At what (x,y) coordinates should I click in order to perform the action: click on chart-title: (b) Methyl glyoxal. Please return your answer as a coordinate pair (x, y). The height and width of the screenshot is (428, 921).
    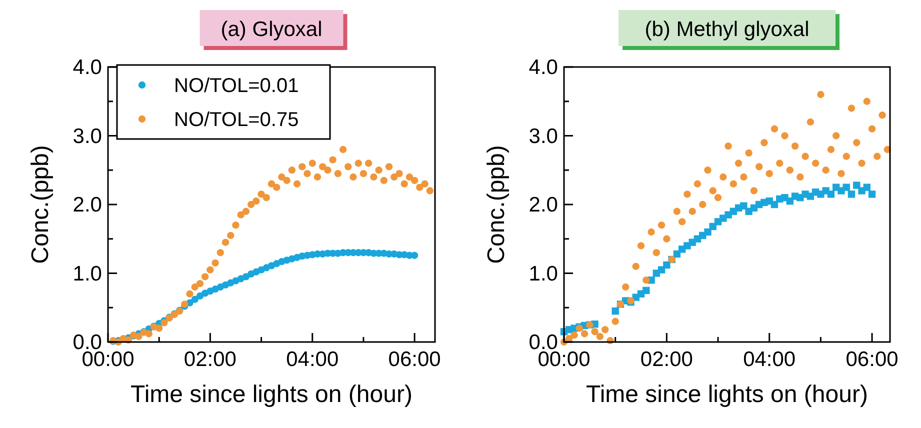
    Looking at the image, I should click on (727, 29).